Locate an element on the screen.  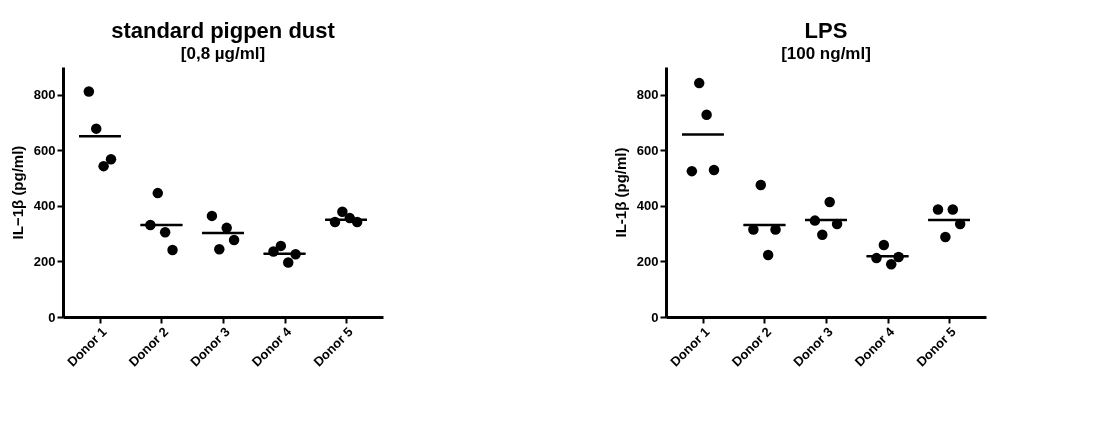
y-axis-title: IL−1β (pg/ml) is located at coordinates (17, 192).